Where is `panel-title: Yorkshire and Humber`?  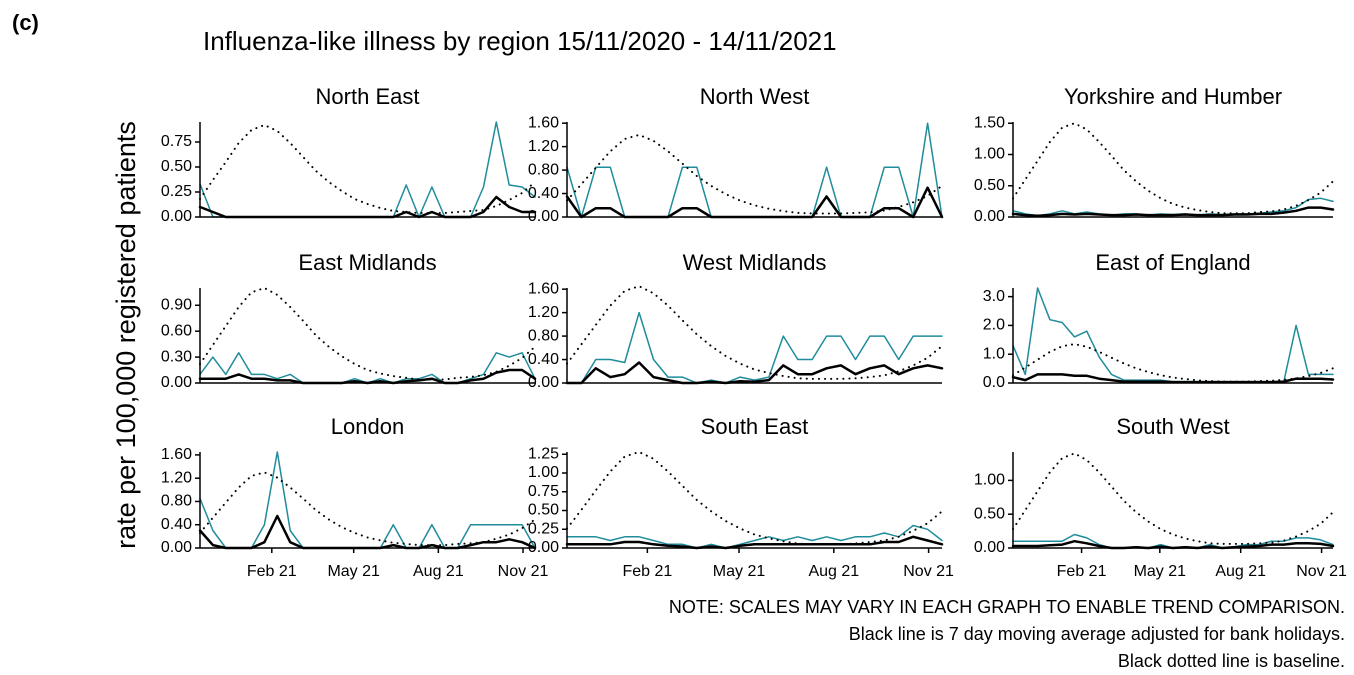
panel-title: Yorkshire and Humber is located at coordinates (1173, 96).